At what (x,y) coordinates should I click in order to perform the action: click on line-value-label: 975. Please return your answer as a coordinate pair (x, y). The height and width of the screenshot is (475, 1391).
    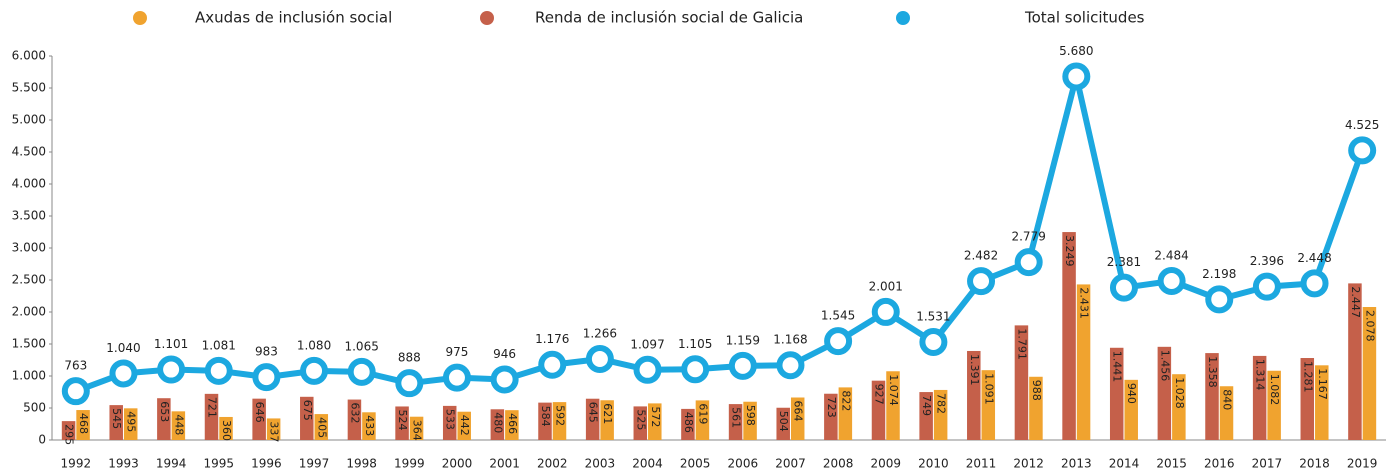
    Looking at the image, I should click on (457, 352).